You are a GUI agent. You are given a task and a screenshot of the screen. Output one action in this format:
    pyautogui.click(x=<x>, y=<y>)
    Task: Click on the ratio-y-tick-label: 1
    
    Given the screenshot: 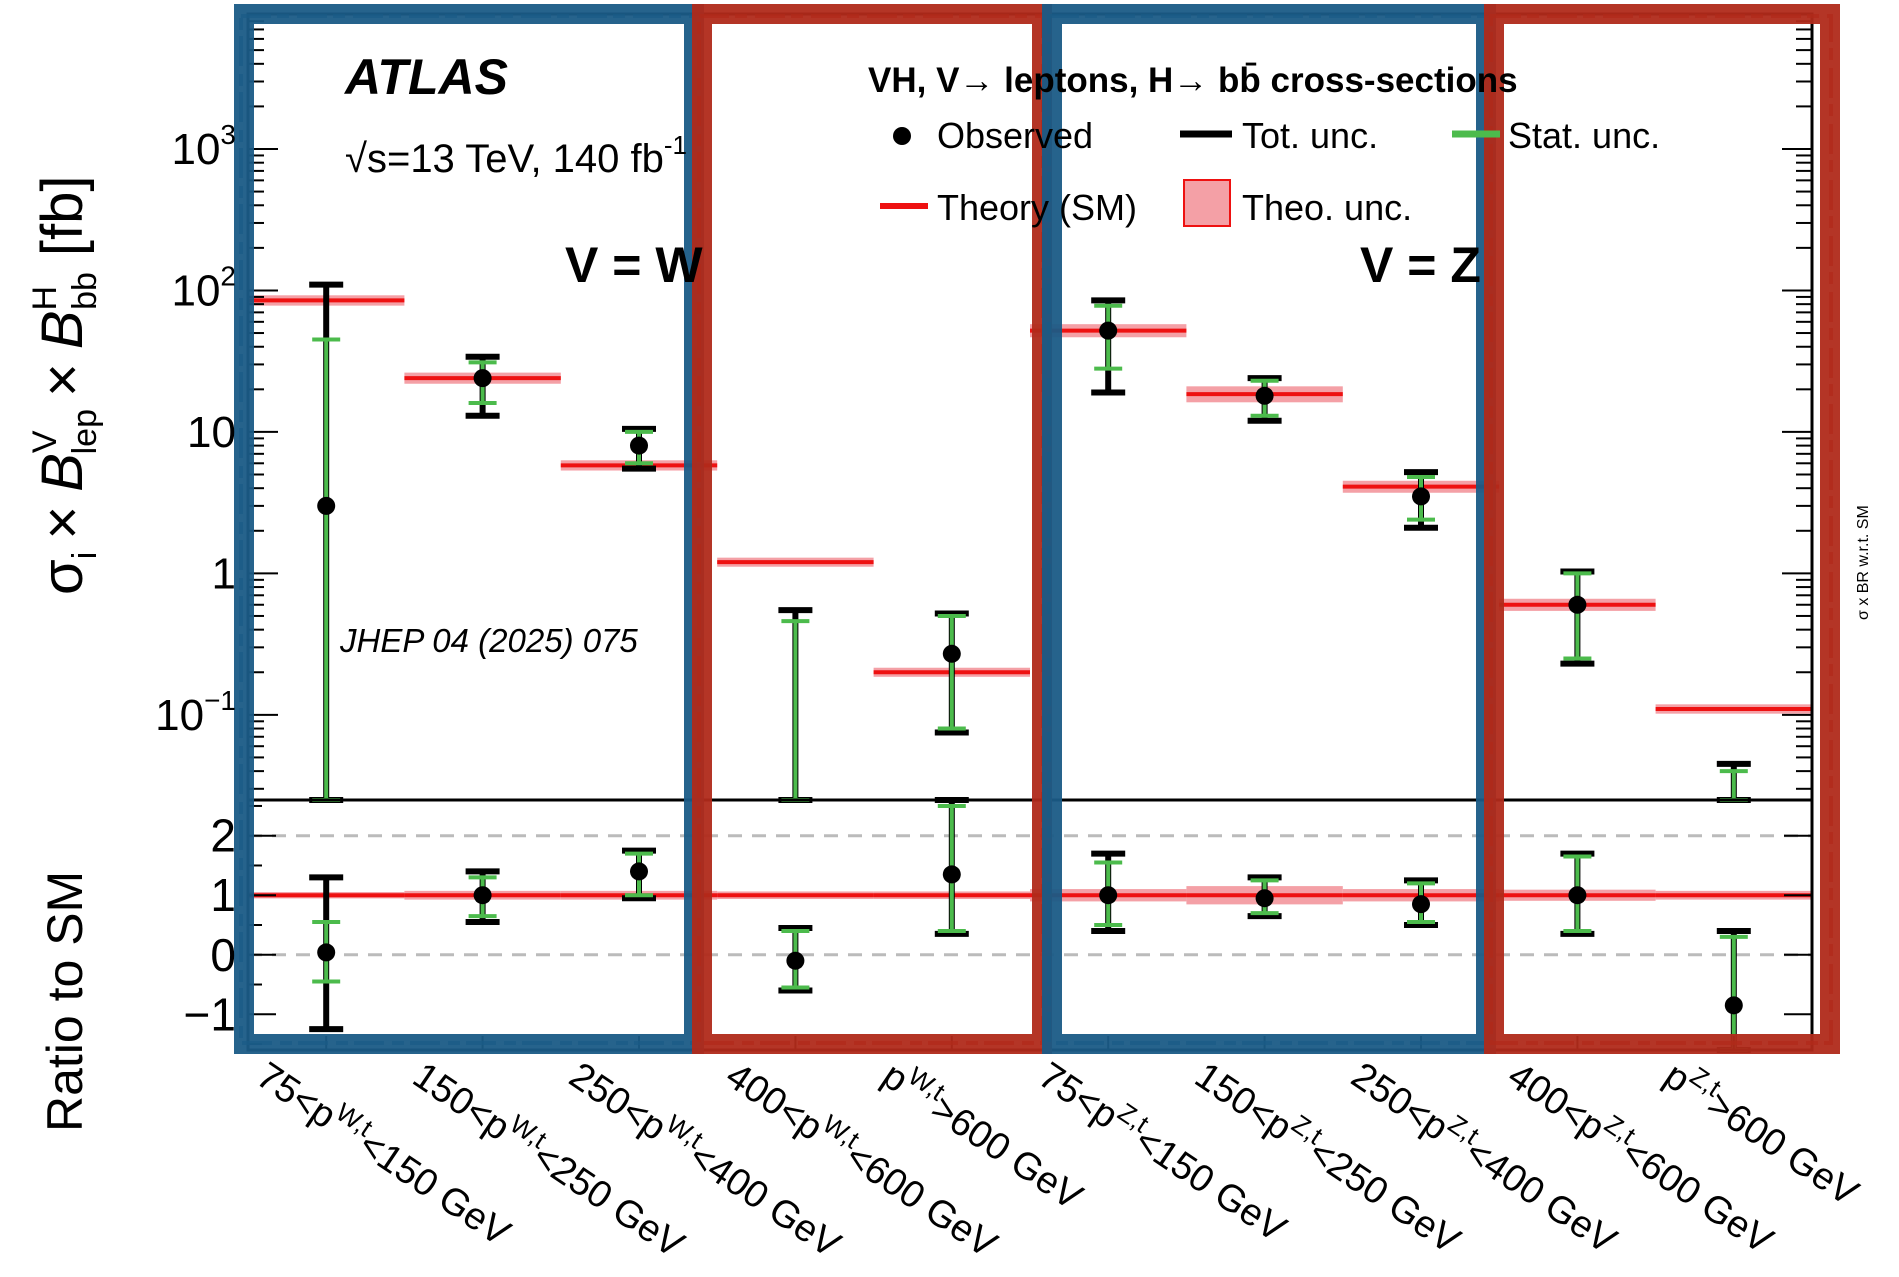 What is the action you would take?
    pyautogui.click(x=223, y=895)
    